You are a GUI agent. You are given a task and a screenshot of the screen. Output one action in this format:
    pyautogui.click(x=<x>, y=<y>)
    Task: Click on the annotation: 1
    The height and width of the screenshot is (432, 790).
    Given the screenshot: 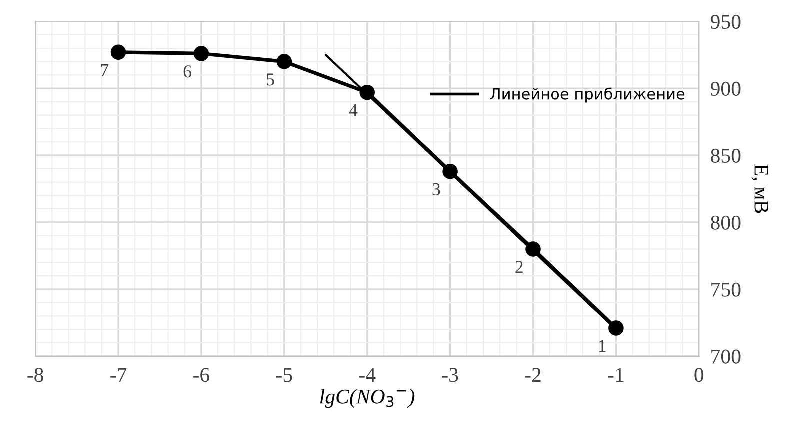 What is the action you would take?
    pyautogui.click(x=602, y=346)
    